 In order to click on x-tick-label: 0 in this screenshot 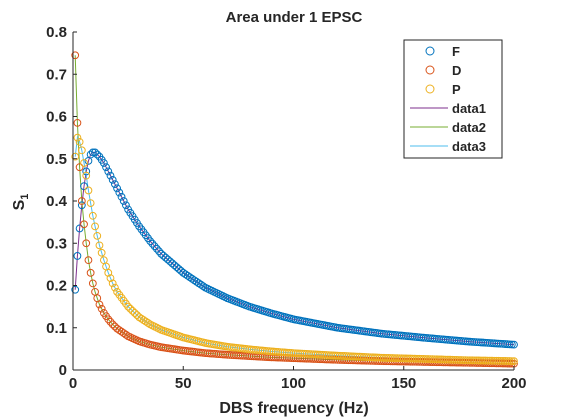, I will do `click(73, 383)`.